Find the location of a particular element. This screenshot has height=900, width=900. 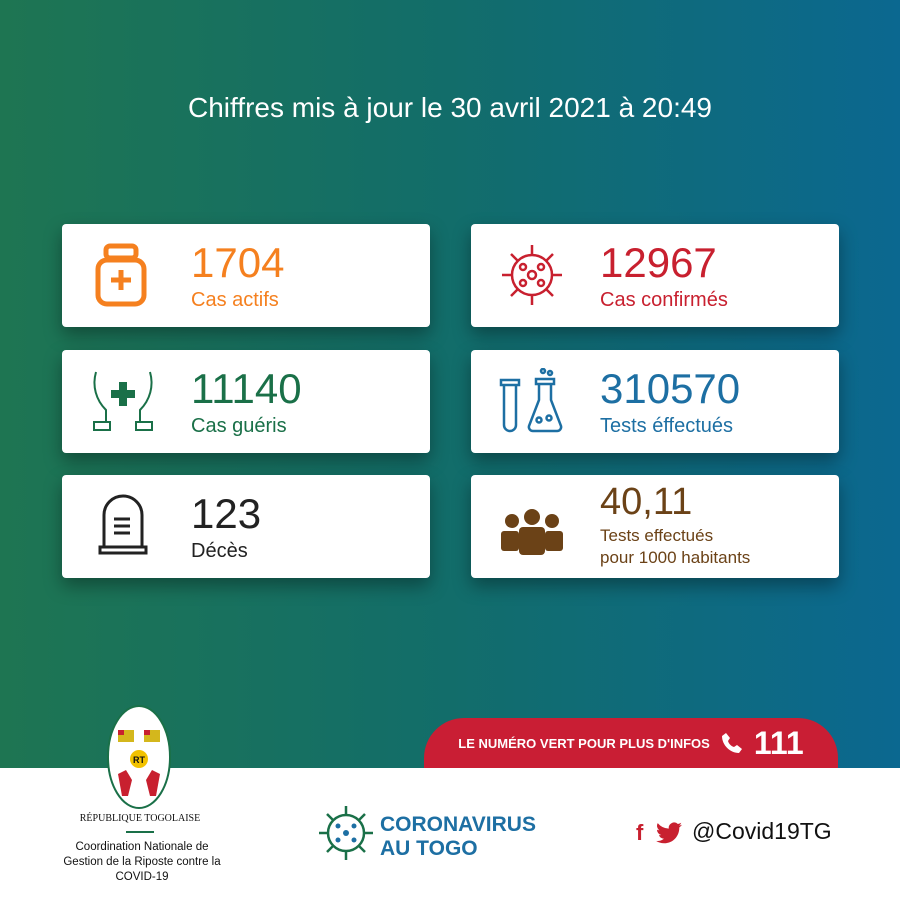

stat-card-recovered: 11140 Cas guéris is located at coordinates (246, 401).